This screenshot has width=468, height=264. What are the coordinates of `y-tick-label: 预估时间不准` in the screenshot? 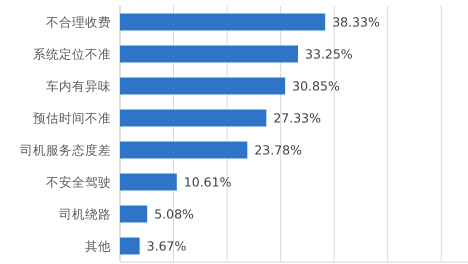 It's located at (72, 118).